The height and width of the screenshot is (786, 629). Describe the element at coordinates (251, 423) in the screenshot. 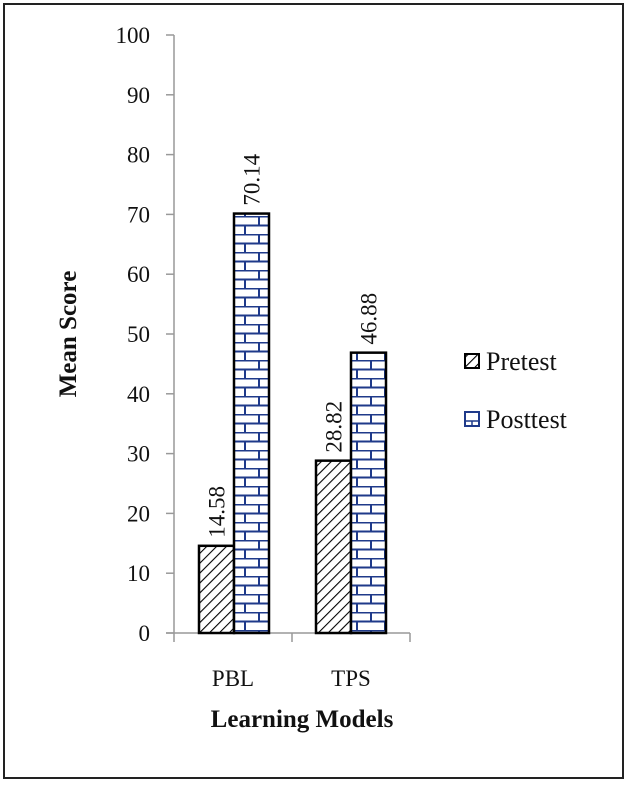

I see `bar-pbl-posttest` at that location.